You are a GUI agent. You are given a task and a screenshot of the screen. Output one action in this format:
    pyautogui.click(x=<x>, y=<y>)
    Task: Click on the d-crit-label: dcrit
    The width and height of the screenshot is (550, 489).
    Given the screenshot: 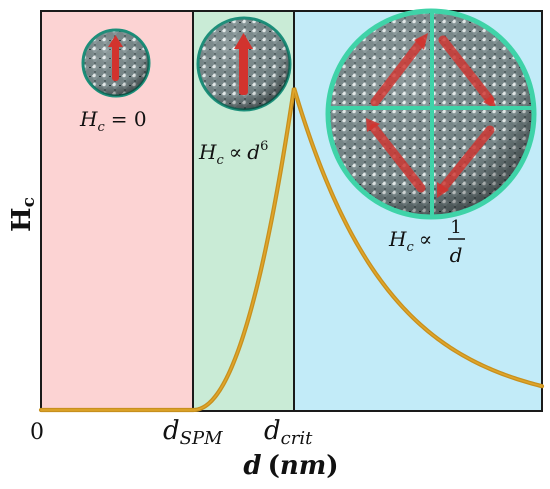 What is the action you would take?
    pyautogui.click(x=288, y=432)
    